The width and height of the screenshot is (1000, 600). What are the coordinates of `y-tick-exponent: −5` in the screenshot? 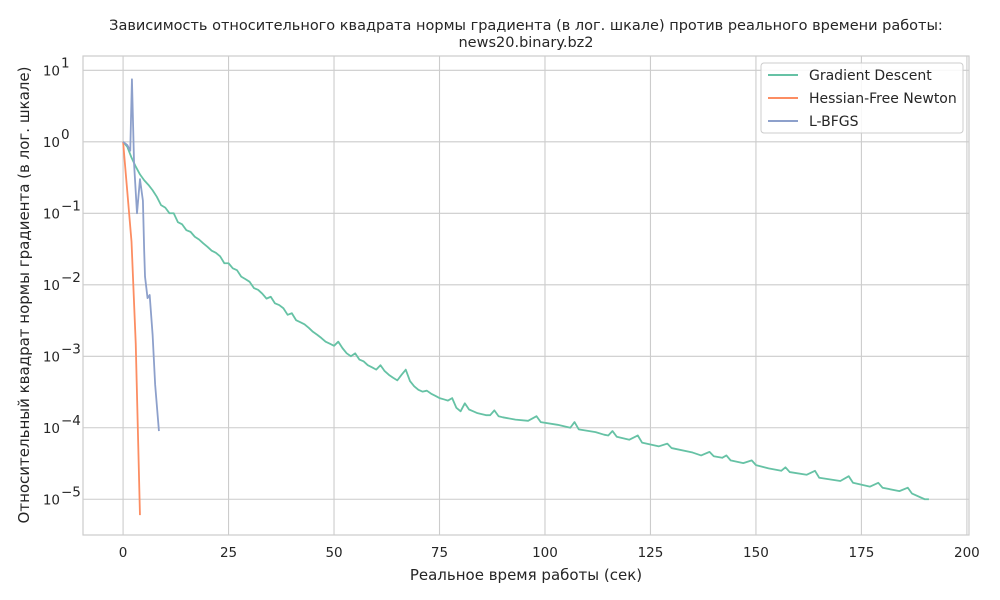 It's located at (71, 492).